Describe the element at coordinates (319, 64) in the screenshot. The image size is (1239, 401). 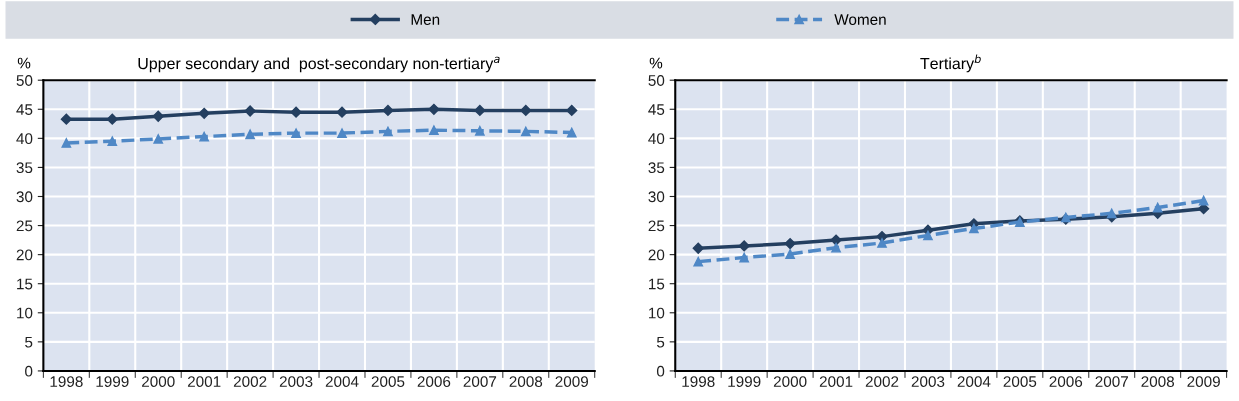
I see `chart-title: Upper secondary and post-secondary non-tertiary$^{a}$` at that location.